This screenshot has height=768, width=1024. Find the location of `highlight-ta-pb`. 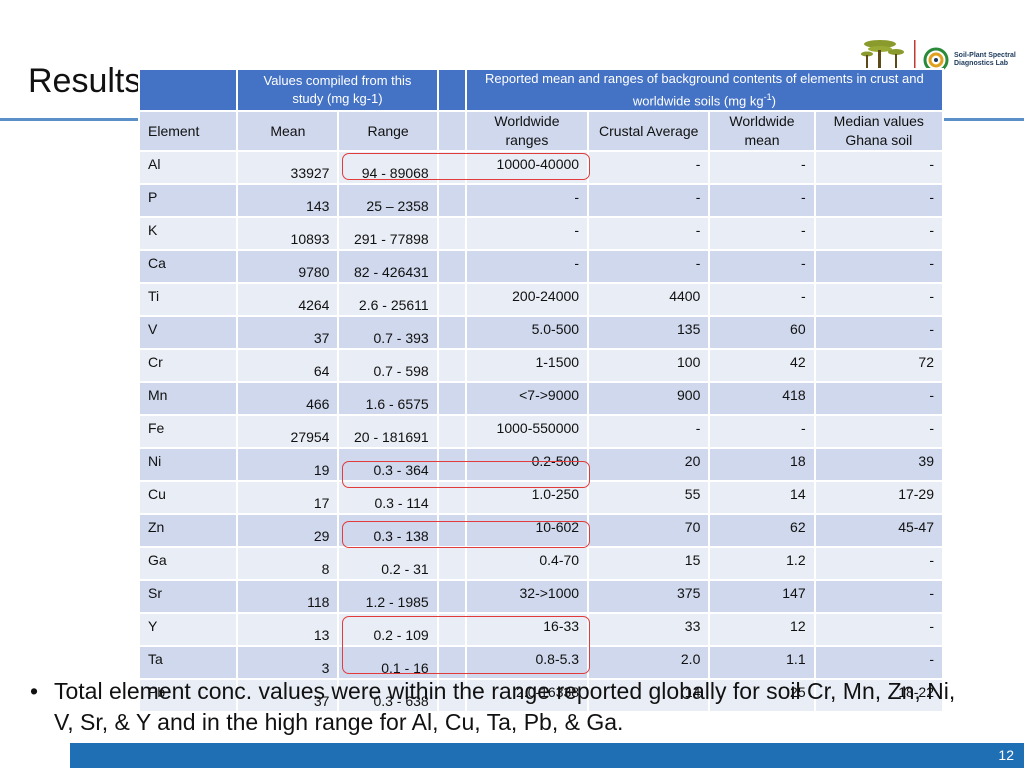

highlight-ta-pb is located at coordinates (466, 645).